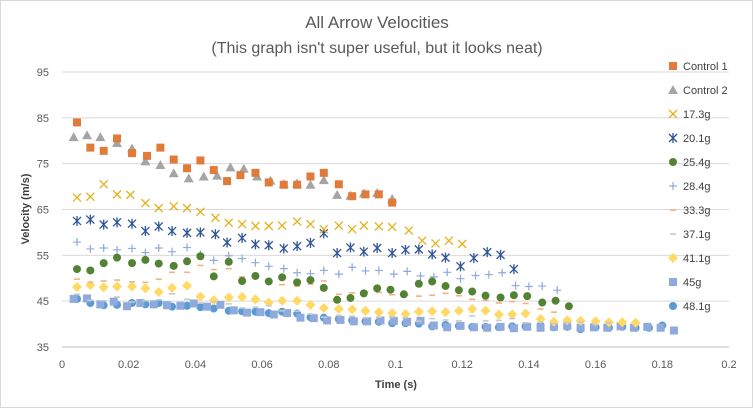  Describe the element at coordinates (697, 307) in the screenshot. I see `legend-label: 48.1g` at that location.